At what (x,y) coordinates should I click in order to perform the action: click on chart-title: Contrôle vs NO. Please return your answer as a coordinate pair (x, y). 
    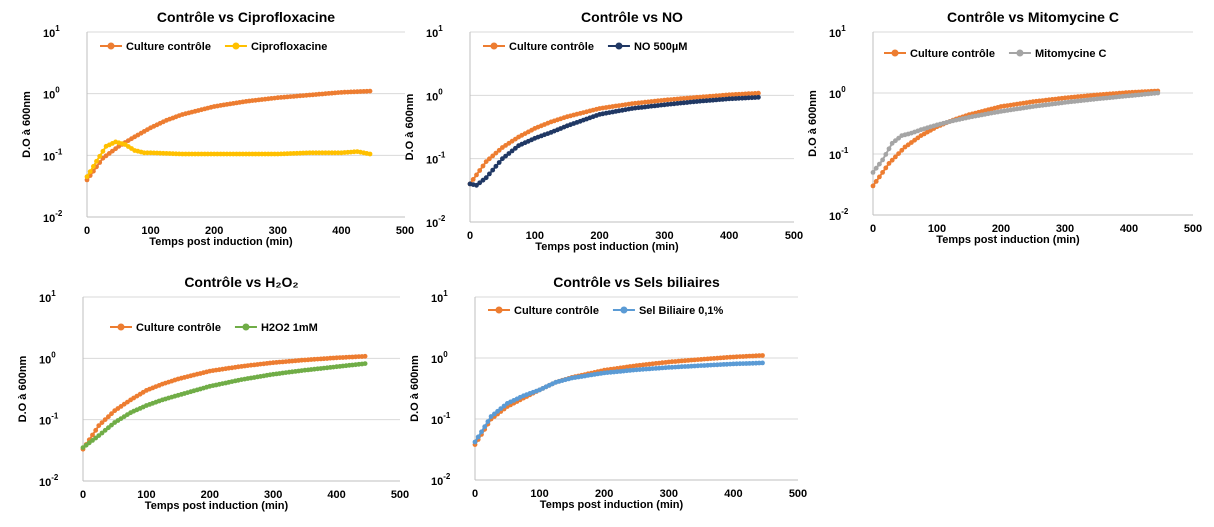
    Looking at the image, I should click on (632, 17).